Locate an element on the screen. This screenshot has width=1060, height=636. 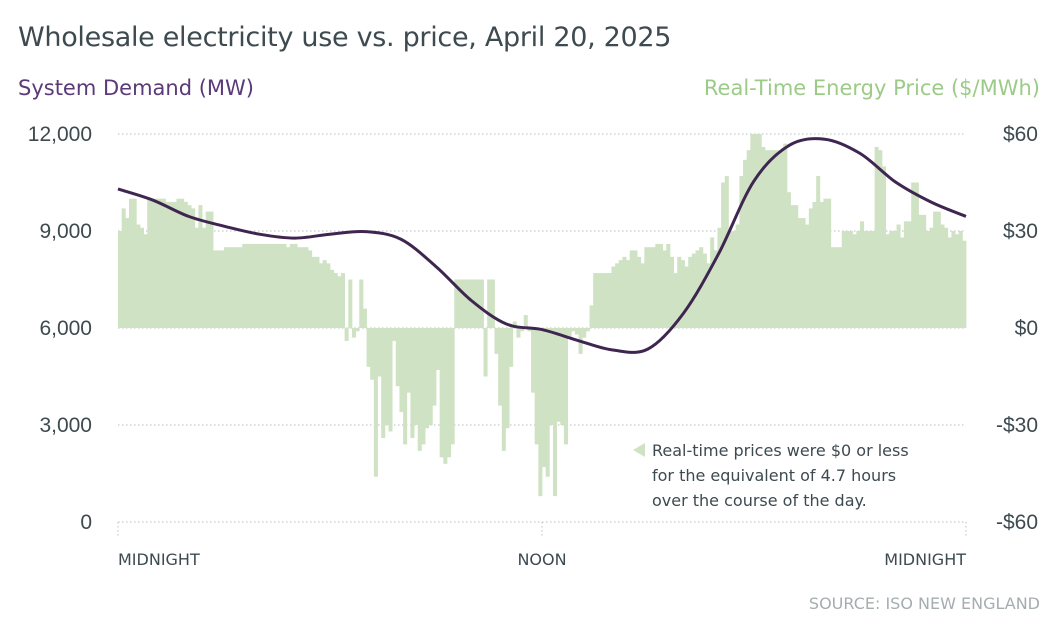
right-tick-label: $0 is located at coordinates (1026, 328).